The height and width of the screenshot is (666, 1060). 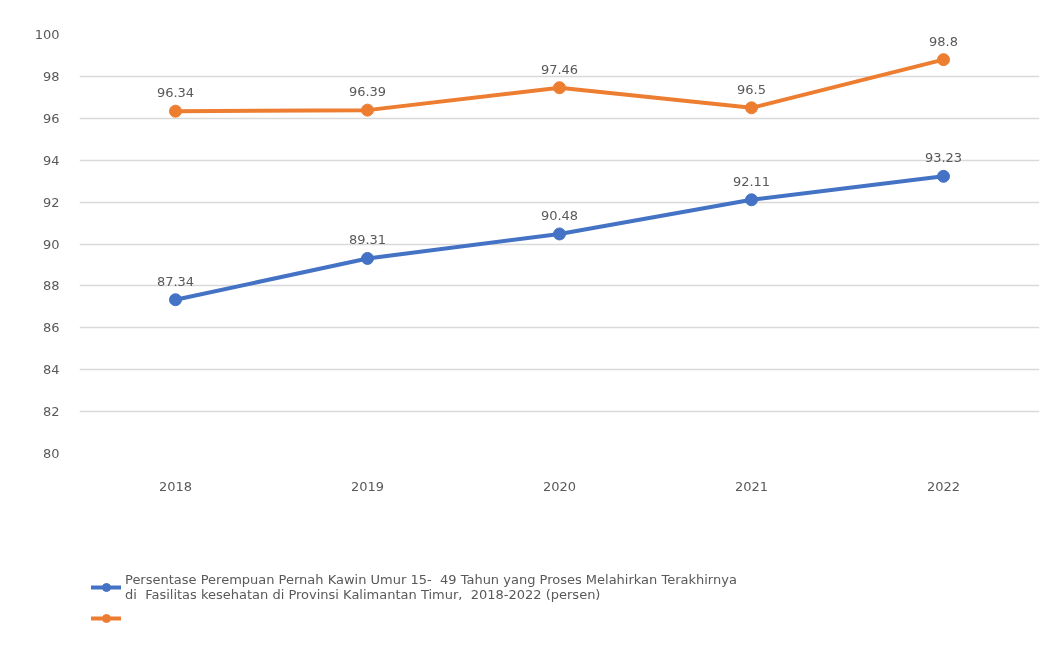 I want to click on data-label: 97.46, so click(x=559, y=69).